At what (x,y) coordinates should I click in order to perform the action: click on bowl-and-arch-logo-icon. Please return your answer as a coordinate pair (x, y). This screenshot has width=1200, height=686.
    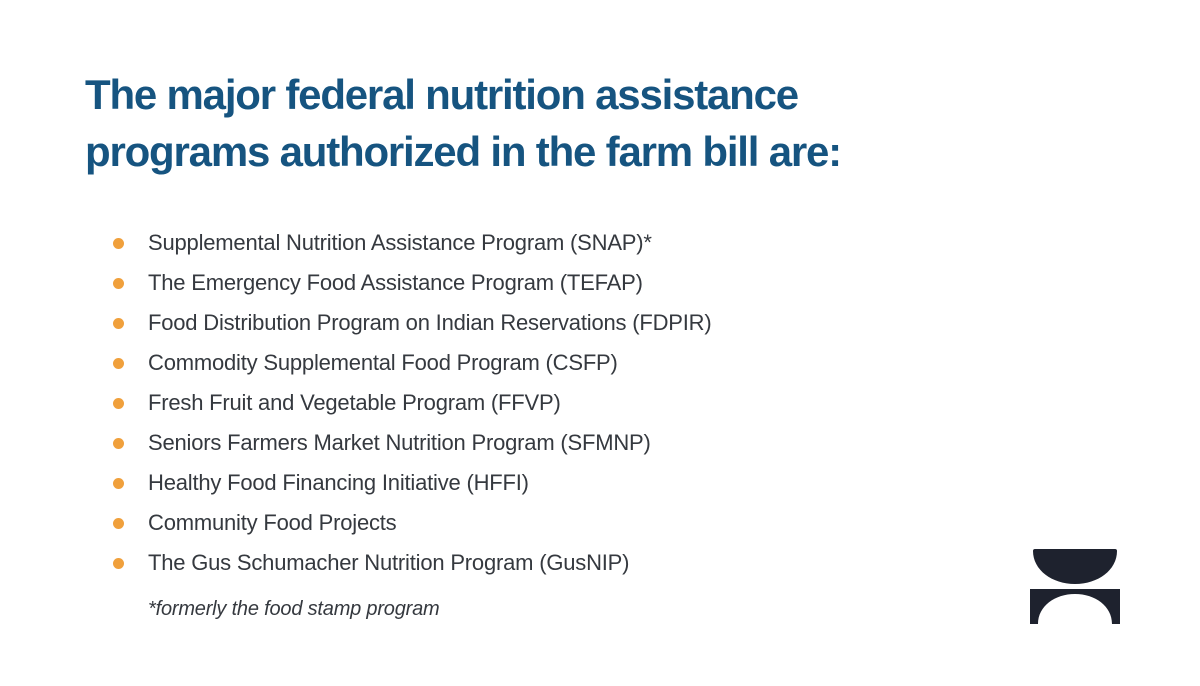
    Looking at the image, I should click on (1075, 586).